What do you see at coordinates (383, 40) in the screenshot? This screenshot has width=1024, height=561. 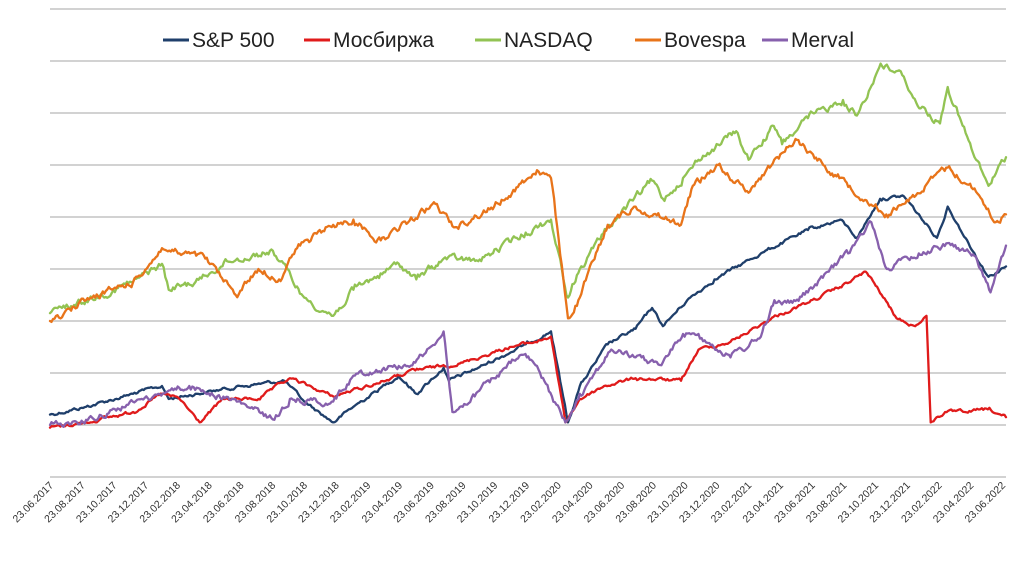 I see `legend-label-мосбиржа: Мосбиржа` at bounding box center [383, 40].